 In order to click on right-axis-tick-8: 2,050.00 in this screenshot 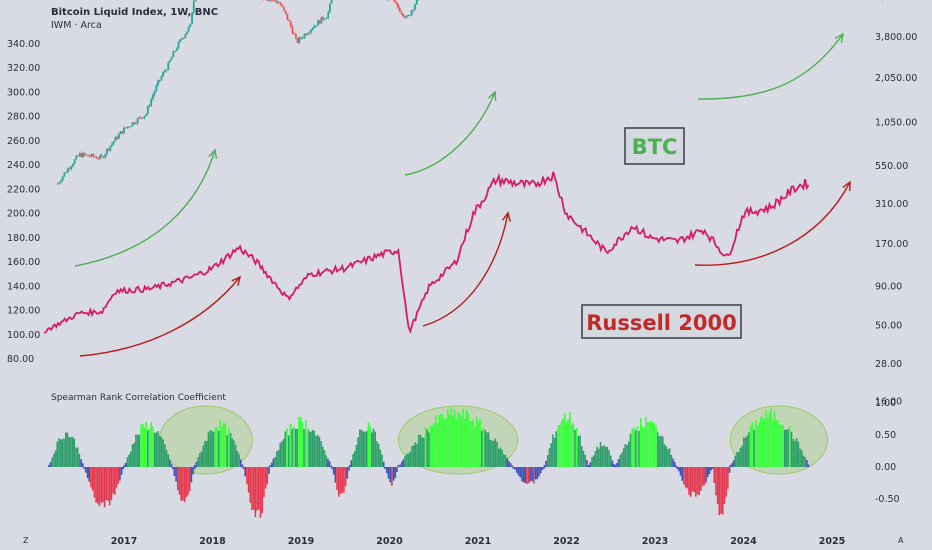, I will do `click(896, 78)`.